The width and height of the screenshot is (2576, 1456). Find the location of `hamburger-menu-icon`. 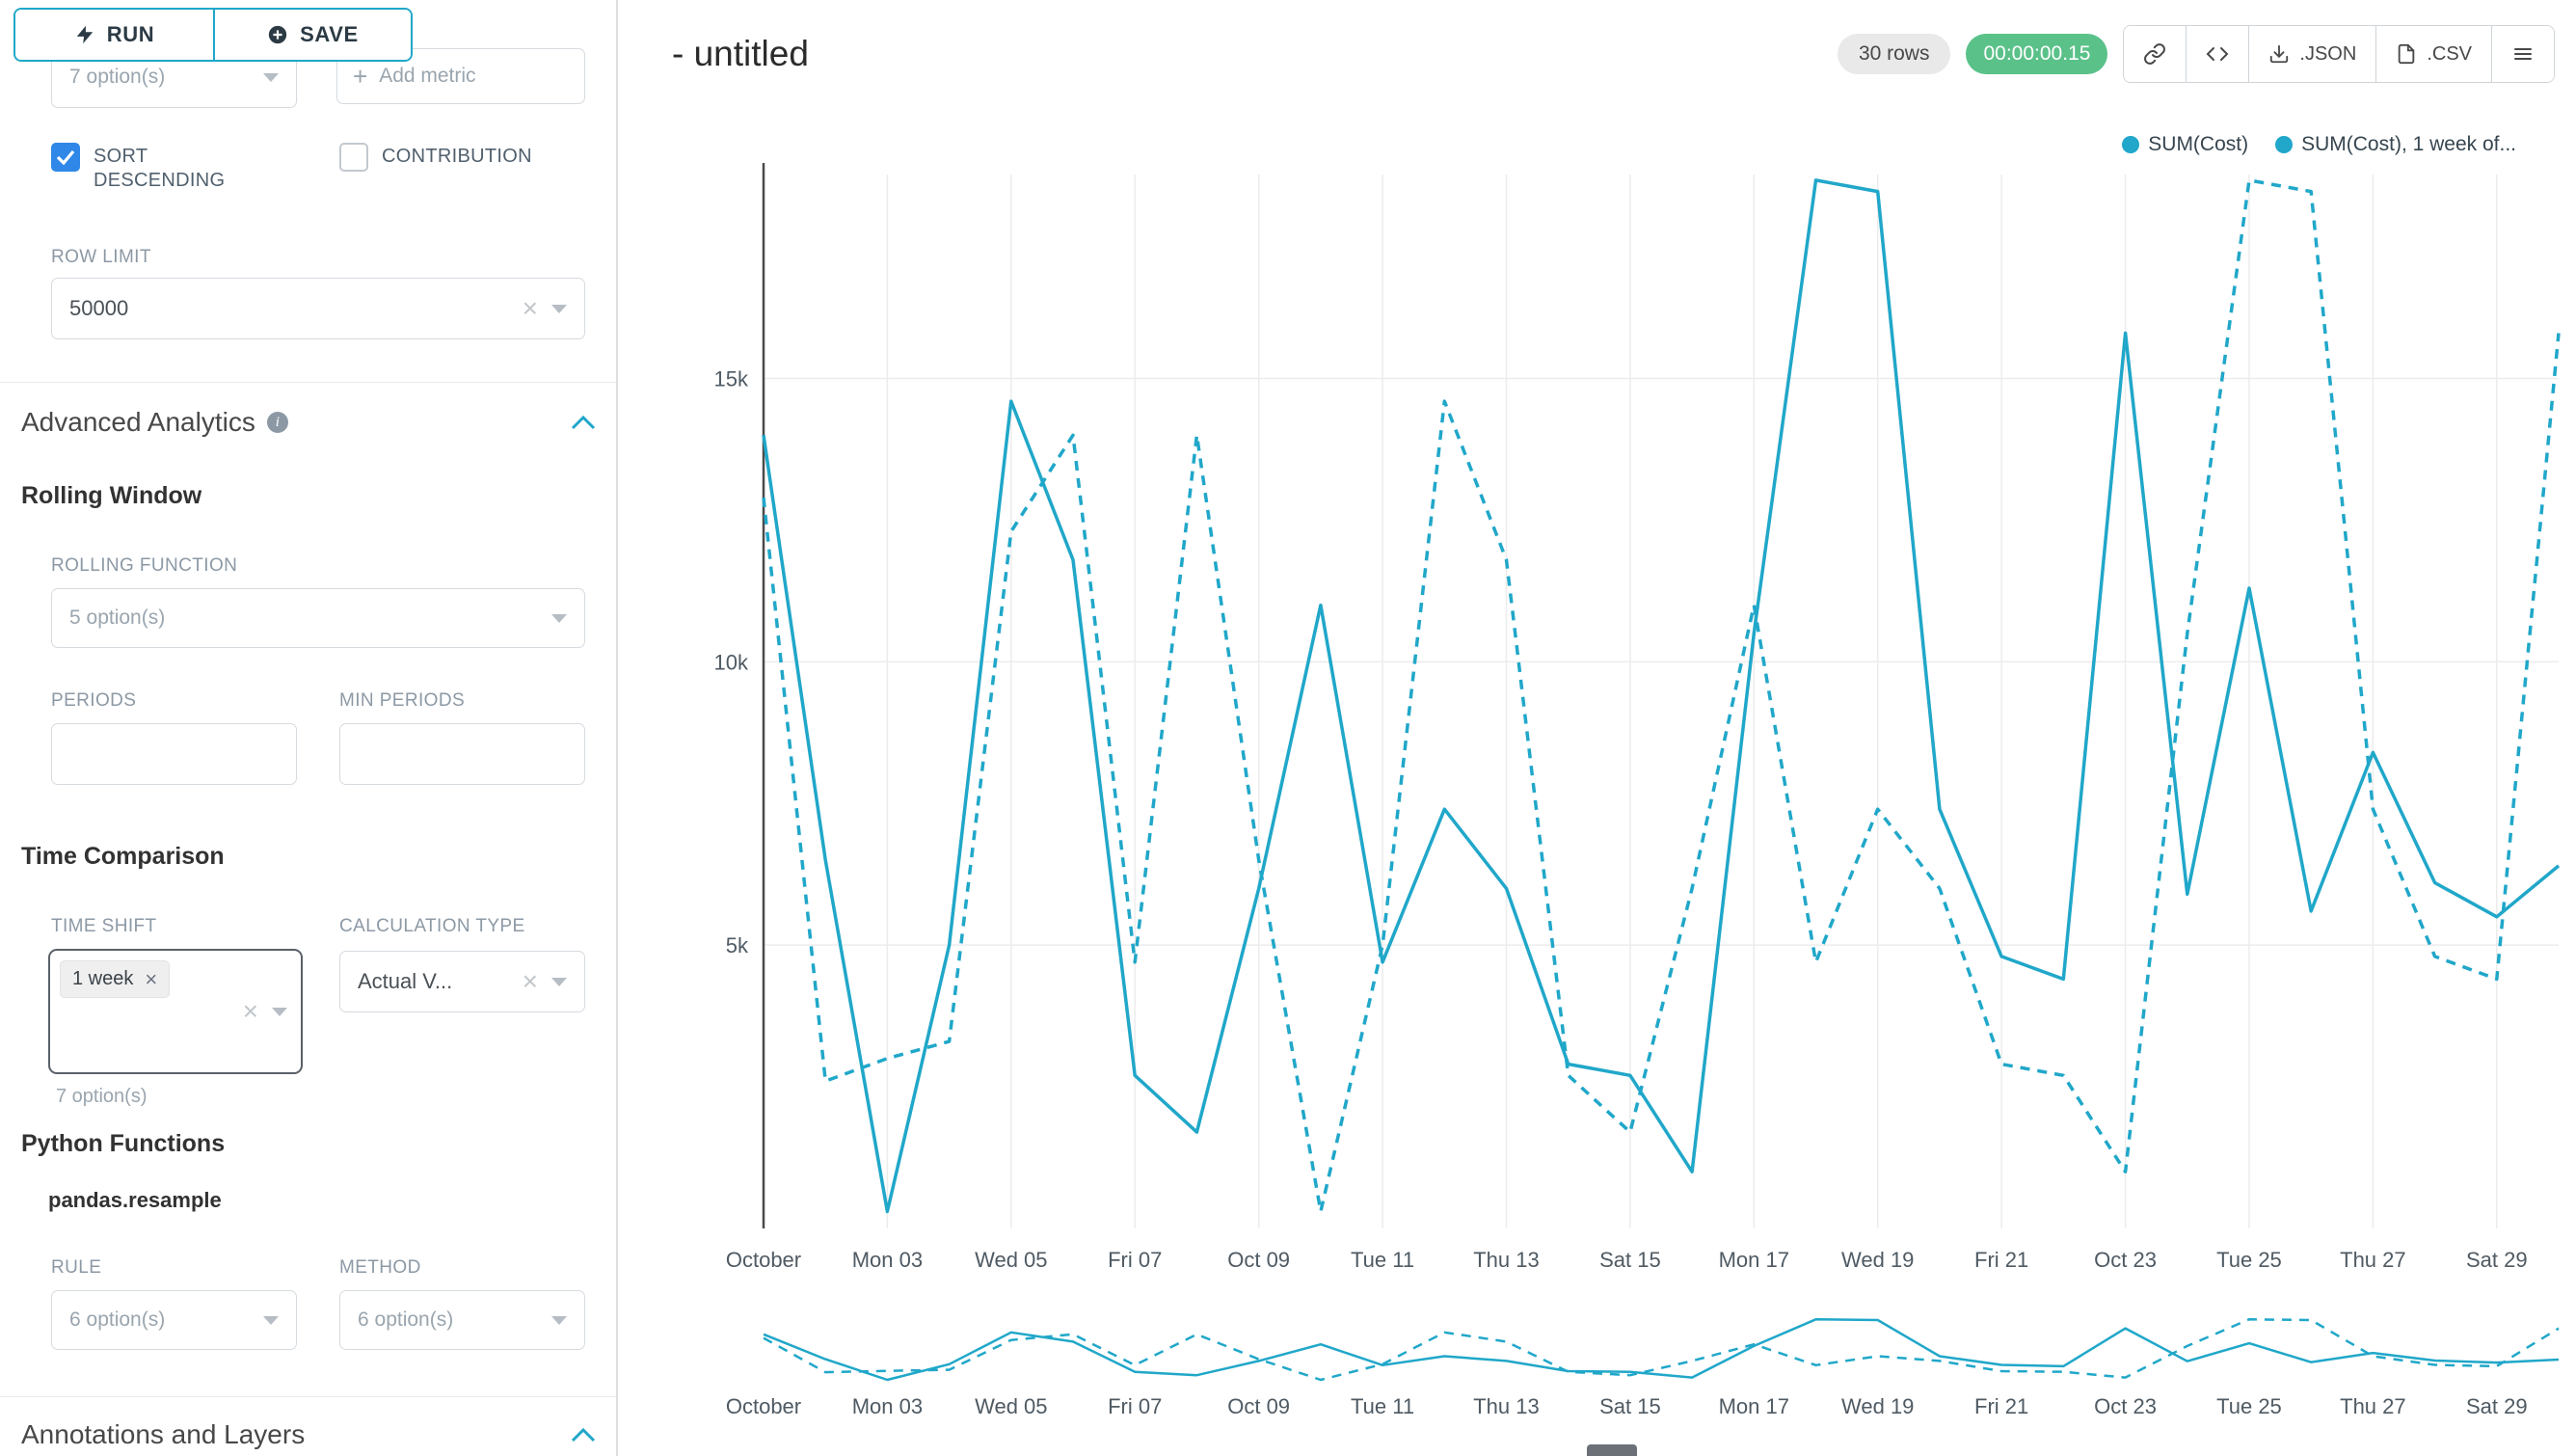

hamburger-menu-icon is located at coordinates (2523, 54).